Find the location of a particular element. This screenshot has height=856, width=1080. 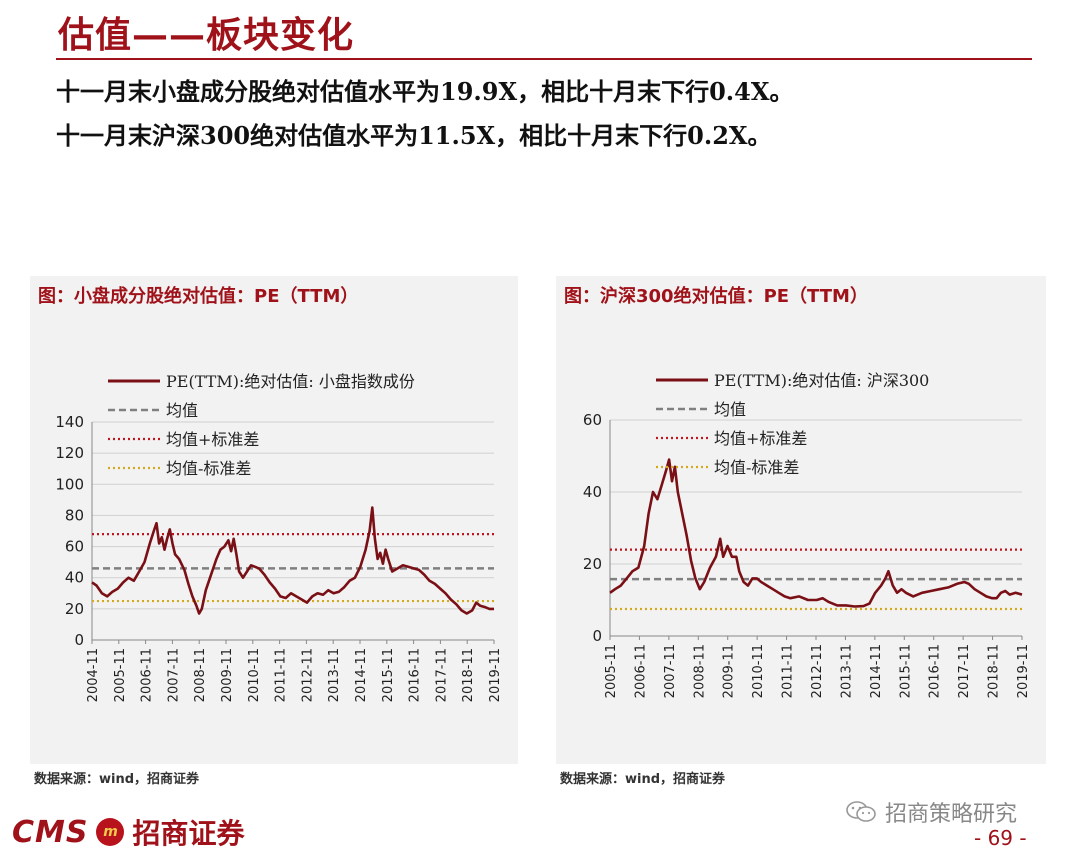

logo-badge-icon: m is located at coordinates (110, 832).